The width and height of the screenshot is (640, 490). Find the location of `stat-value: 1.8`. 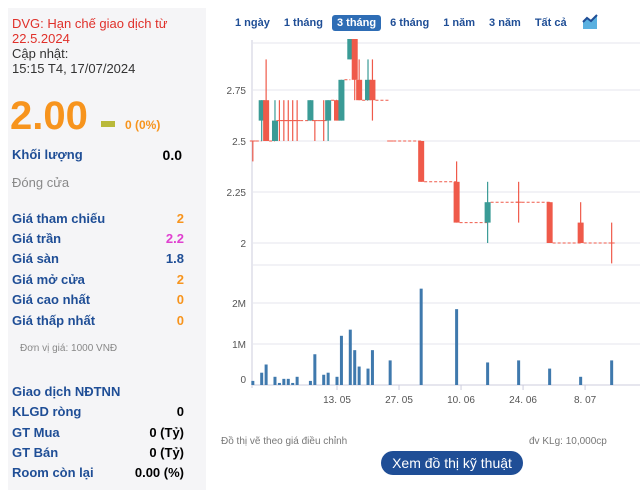

stat-value: 1.8 is located at coordinates (174, 258).